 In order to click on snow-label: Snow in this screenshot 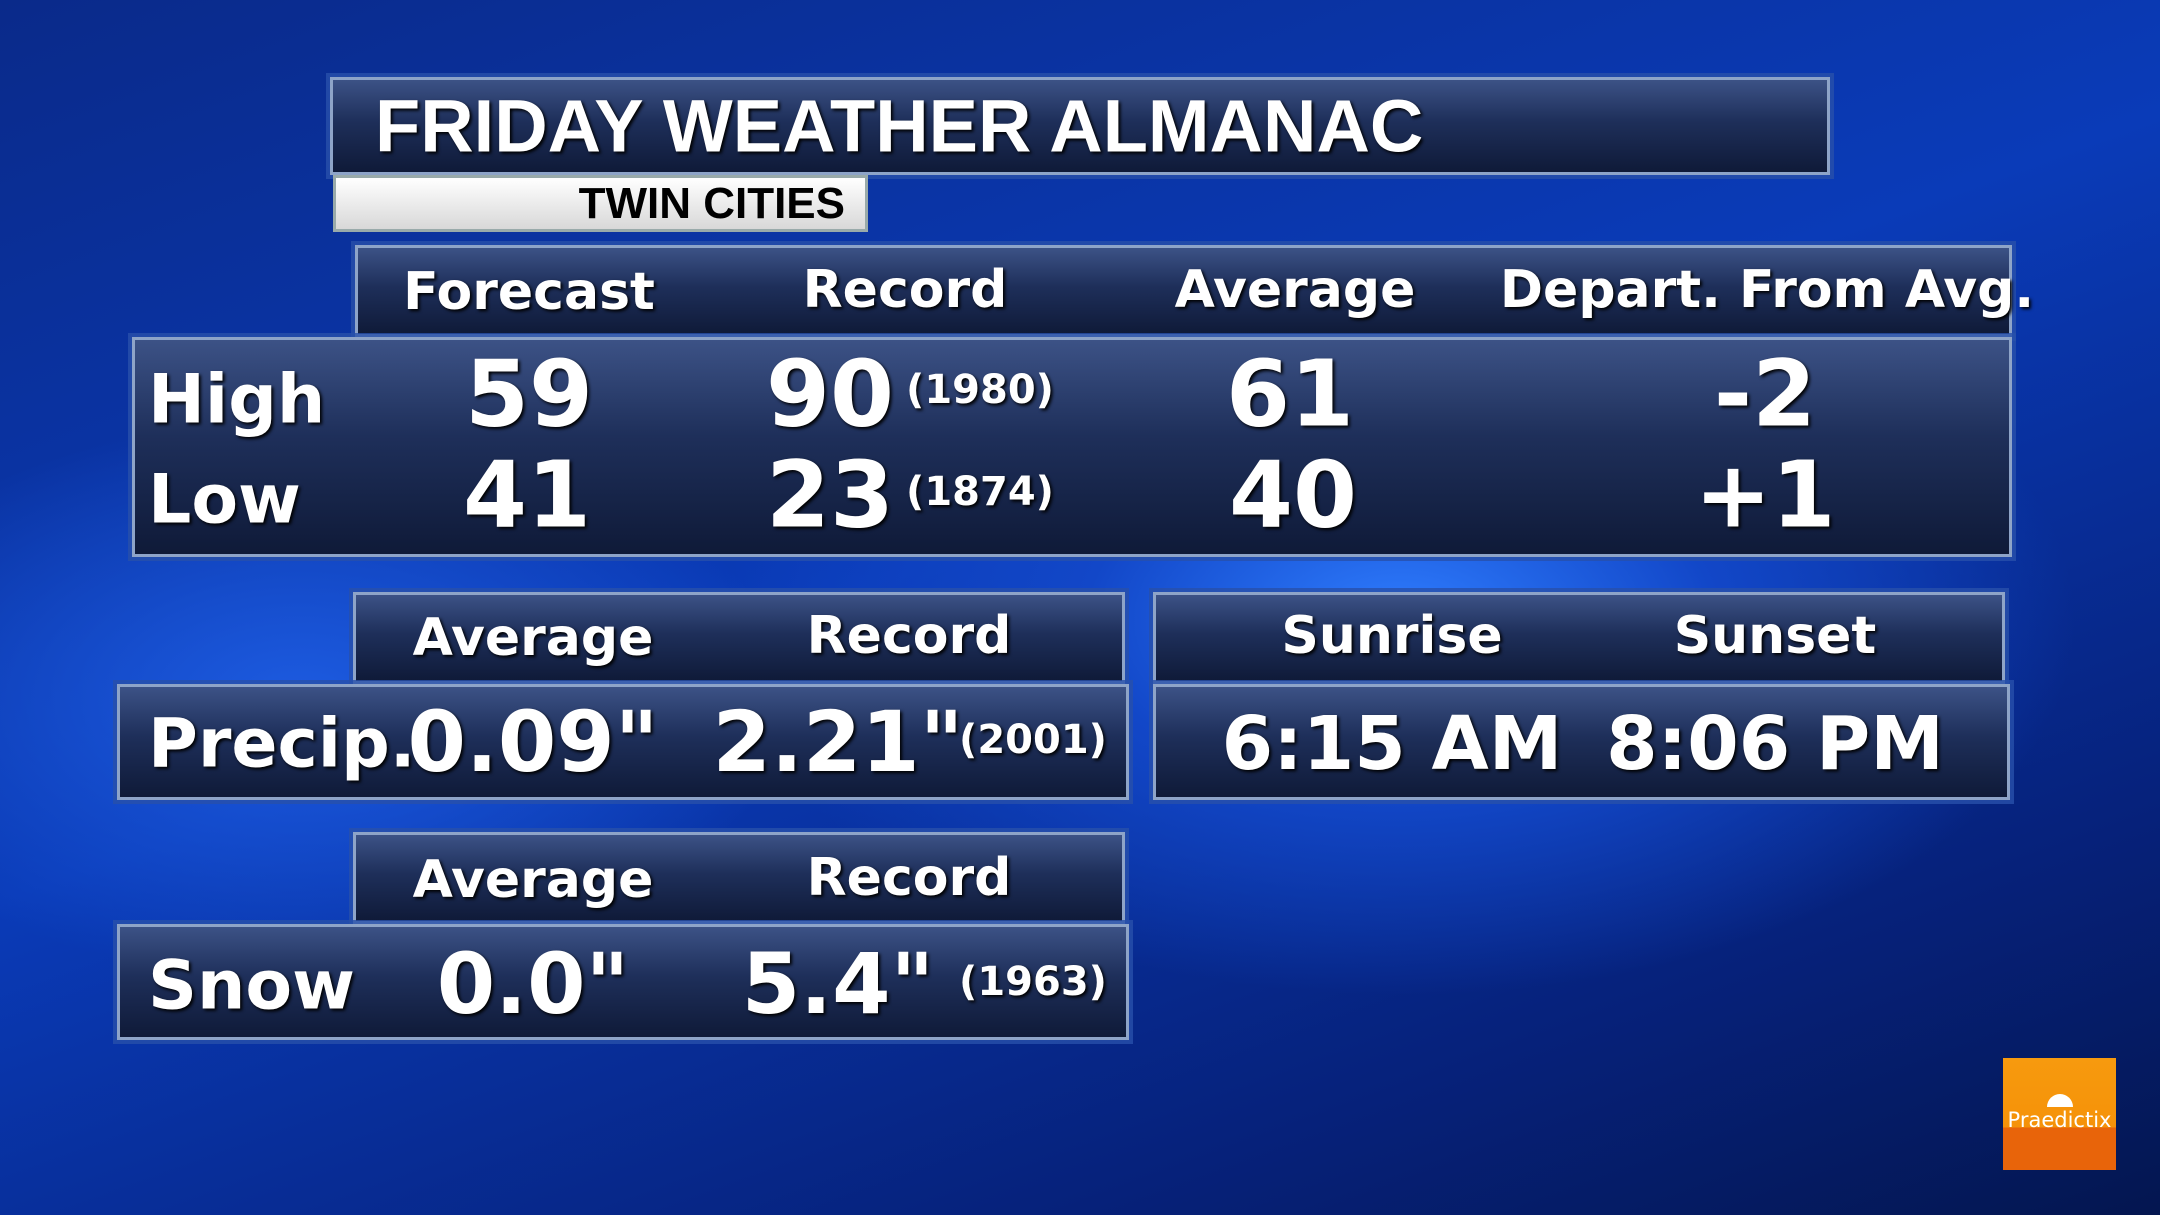, I will do `click(251, 986)`.